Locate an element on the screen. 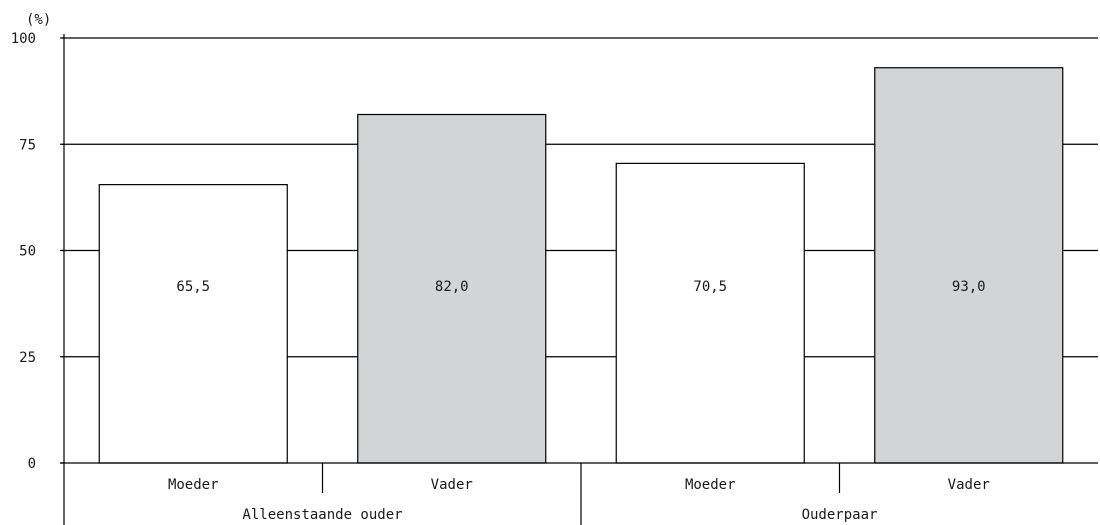  y-tick-label: 0 is located at coordinates (32, 464).